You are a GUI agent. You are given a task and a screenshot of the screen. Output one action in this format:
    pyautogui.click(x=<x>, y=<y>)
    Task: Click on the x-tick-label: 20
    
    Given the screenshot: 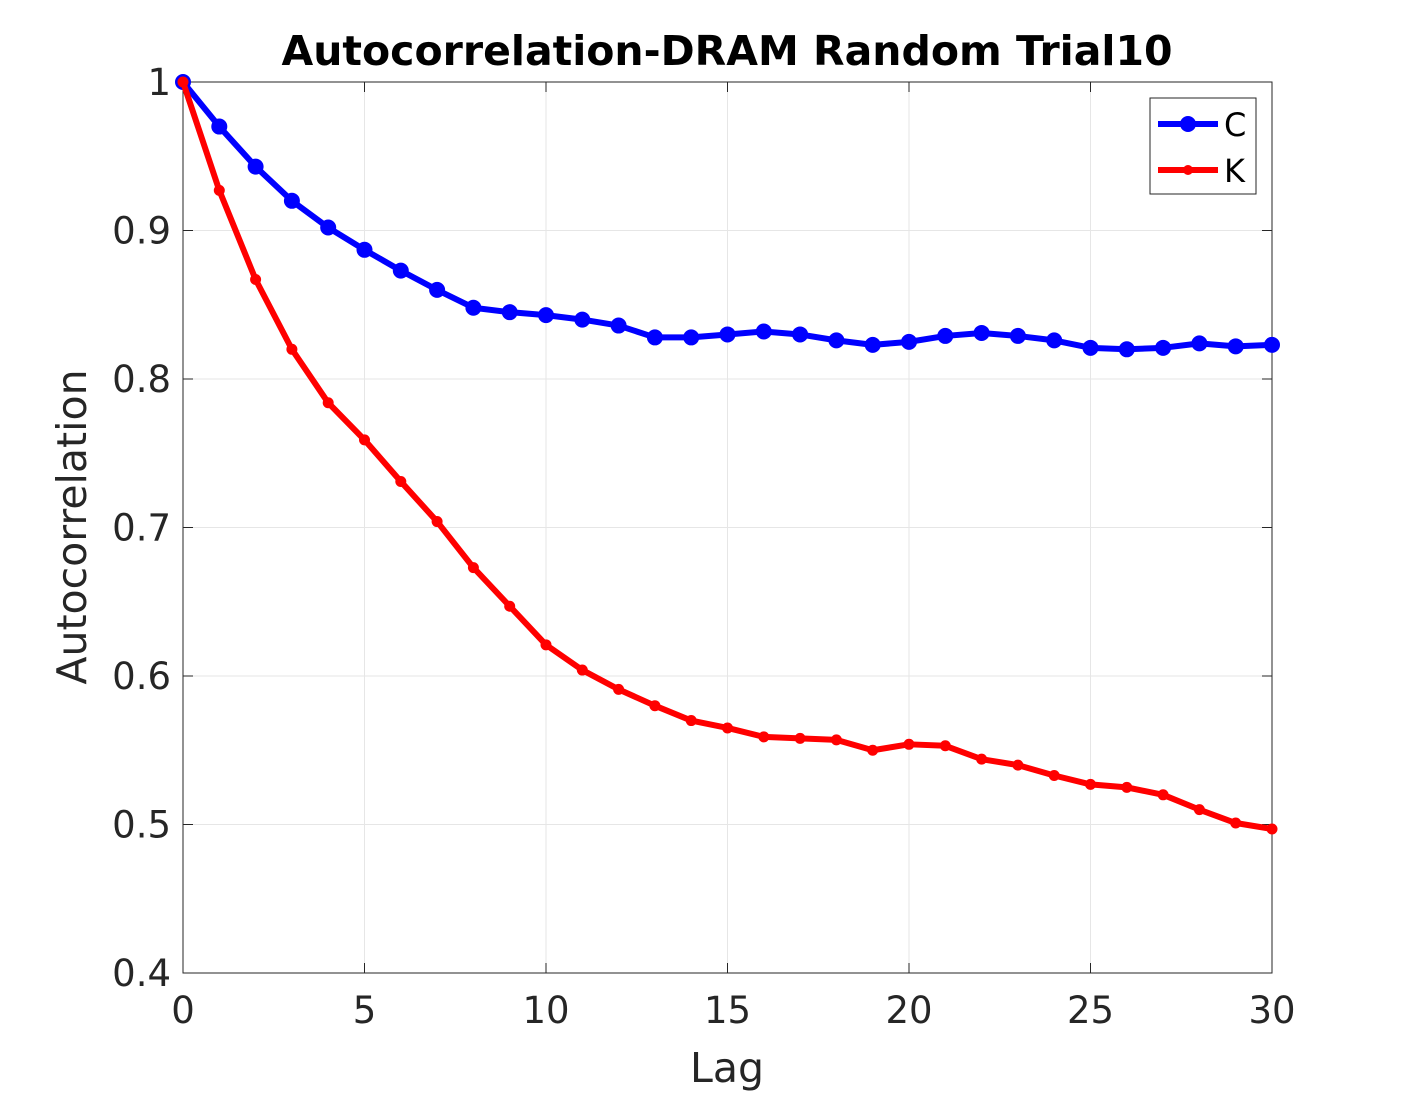 What is the action you would take?
    pyautogui.click(x=908, y=1010)
    